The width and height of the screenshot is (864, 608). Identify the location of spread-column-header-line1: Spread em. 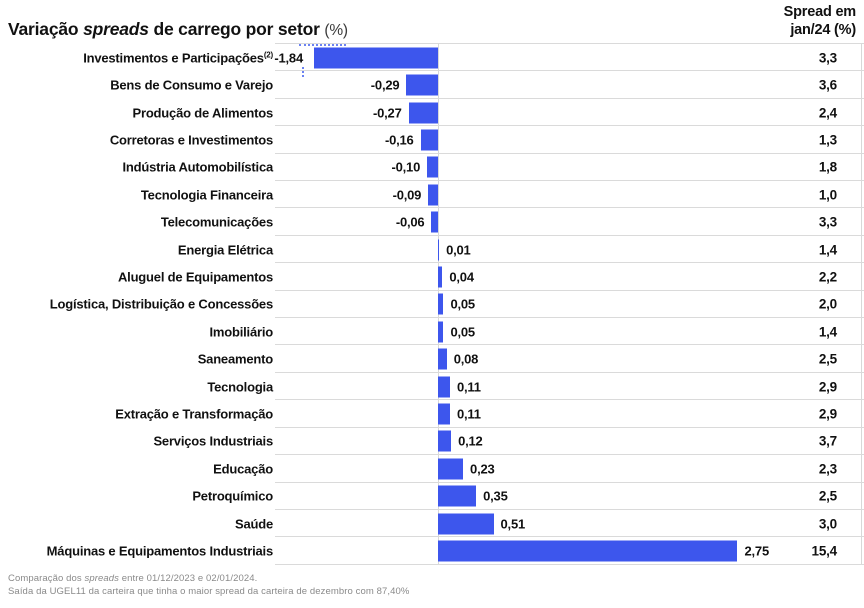
(820, 12).